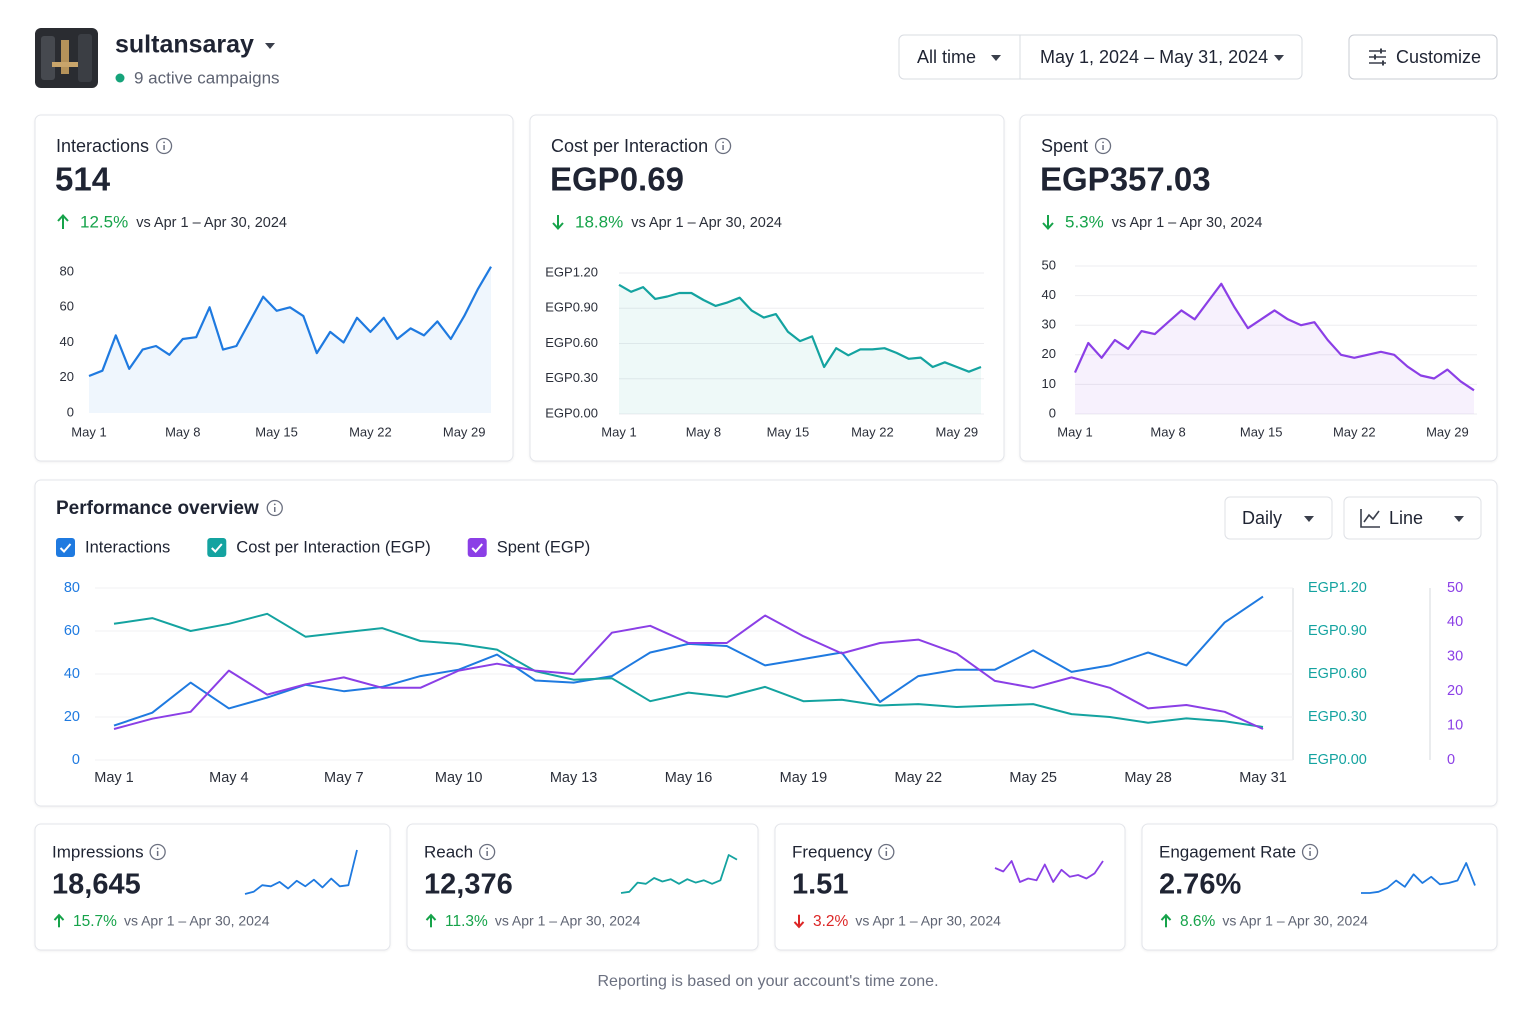 This screenshot has width=1536, height=1024. I want to click on metric-comparison: vs Apr 1 – Apr 30, 2024, so click(1295, 921).